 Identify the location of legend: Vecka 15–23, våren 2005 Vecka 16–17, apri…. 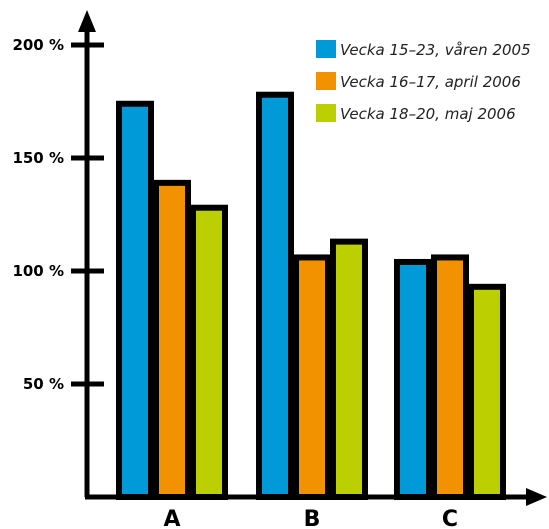
(423, 81).